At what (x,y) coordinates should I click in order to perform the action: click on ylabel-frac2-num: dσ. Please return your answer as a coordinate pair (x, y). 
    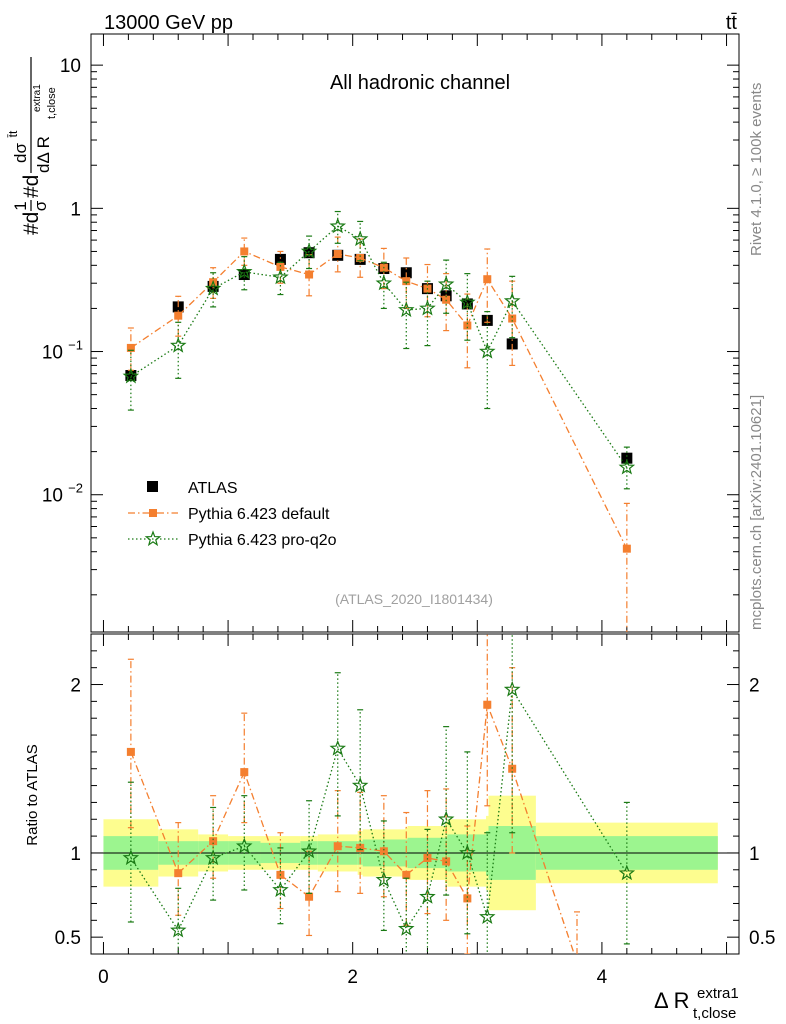
    Looking at the image, I should click on (20, 153).